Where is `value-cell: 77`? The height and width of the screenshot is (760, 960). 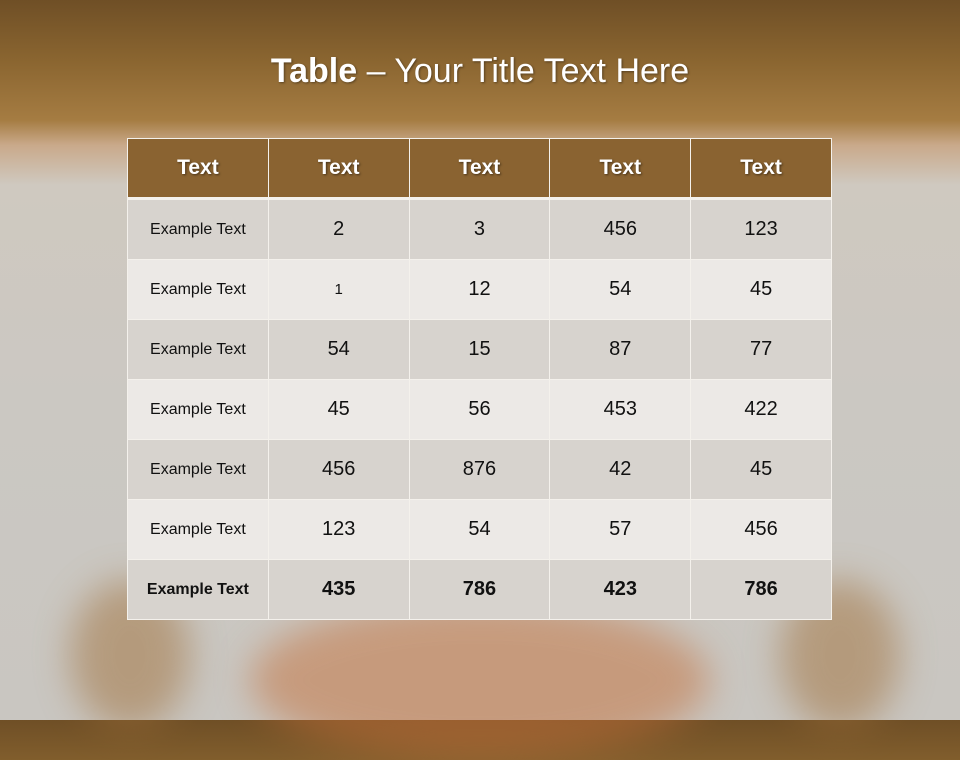 value-cell: 77 is located at coordinates (761, 349).